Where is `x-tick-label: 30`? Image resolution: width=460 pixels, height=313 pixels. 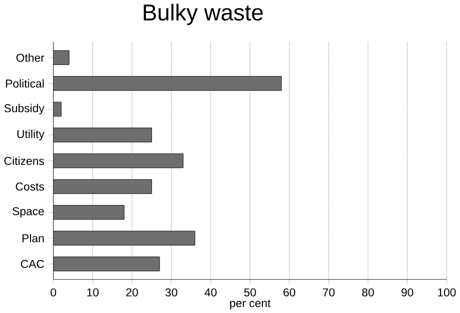 x-tick-label: 30 is located at coordinates (171, 292).